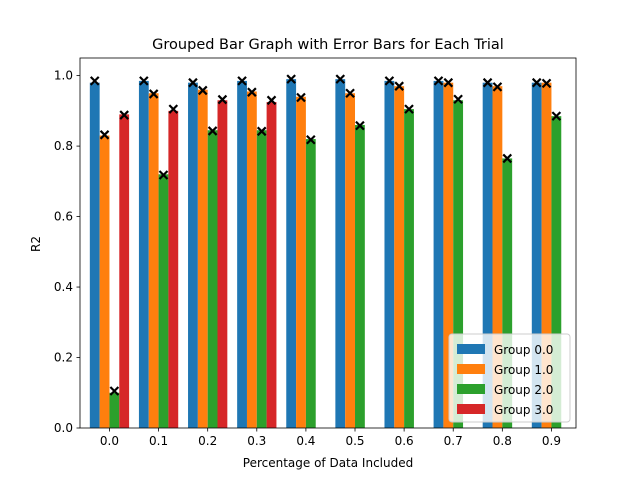 The width and height of the screenshot is (640, 480). What do you see at coordinates (63, 146) in the screenshot?
I see `y-tick-label: 0.8` at bounding box center [63, 146].